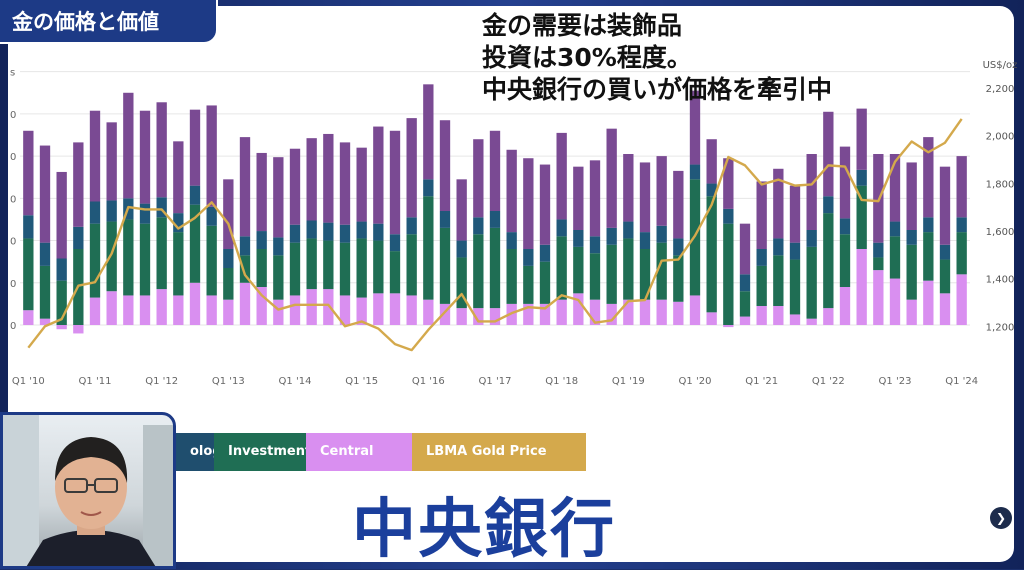  Describe the element at coordinates (1000, 89) in the screenshot. I see `right-axis-tick-label: 2,200` at that location.